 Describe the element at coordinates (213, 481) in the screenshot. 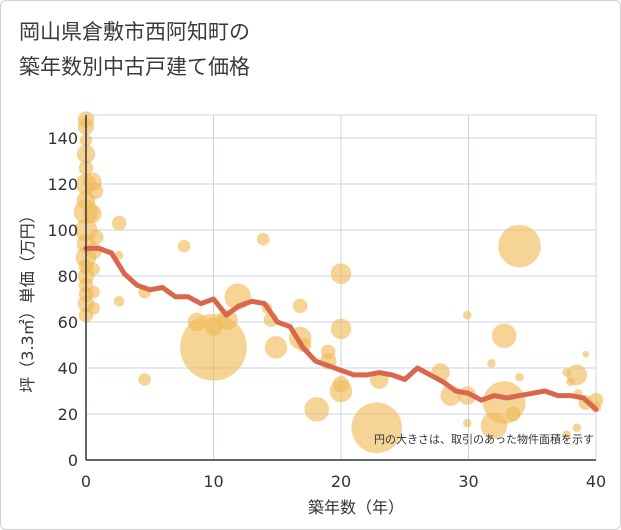

I see `x-tick-label: 10` at that location.